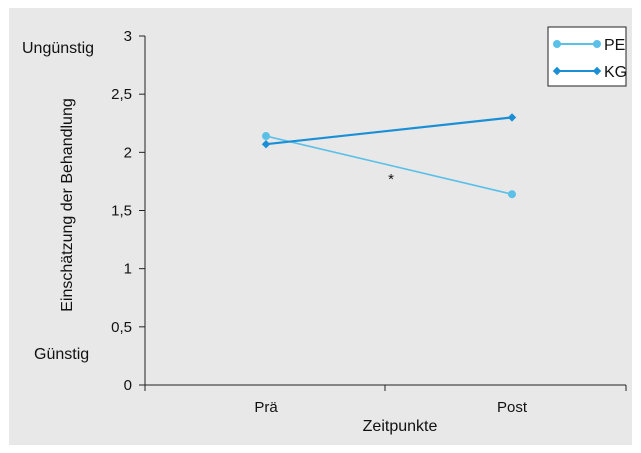 The height and width of the screenshot is (453, 641). I want to click on legend: PE KG, so click(587, 56).